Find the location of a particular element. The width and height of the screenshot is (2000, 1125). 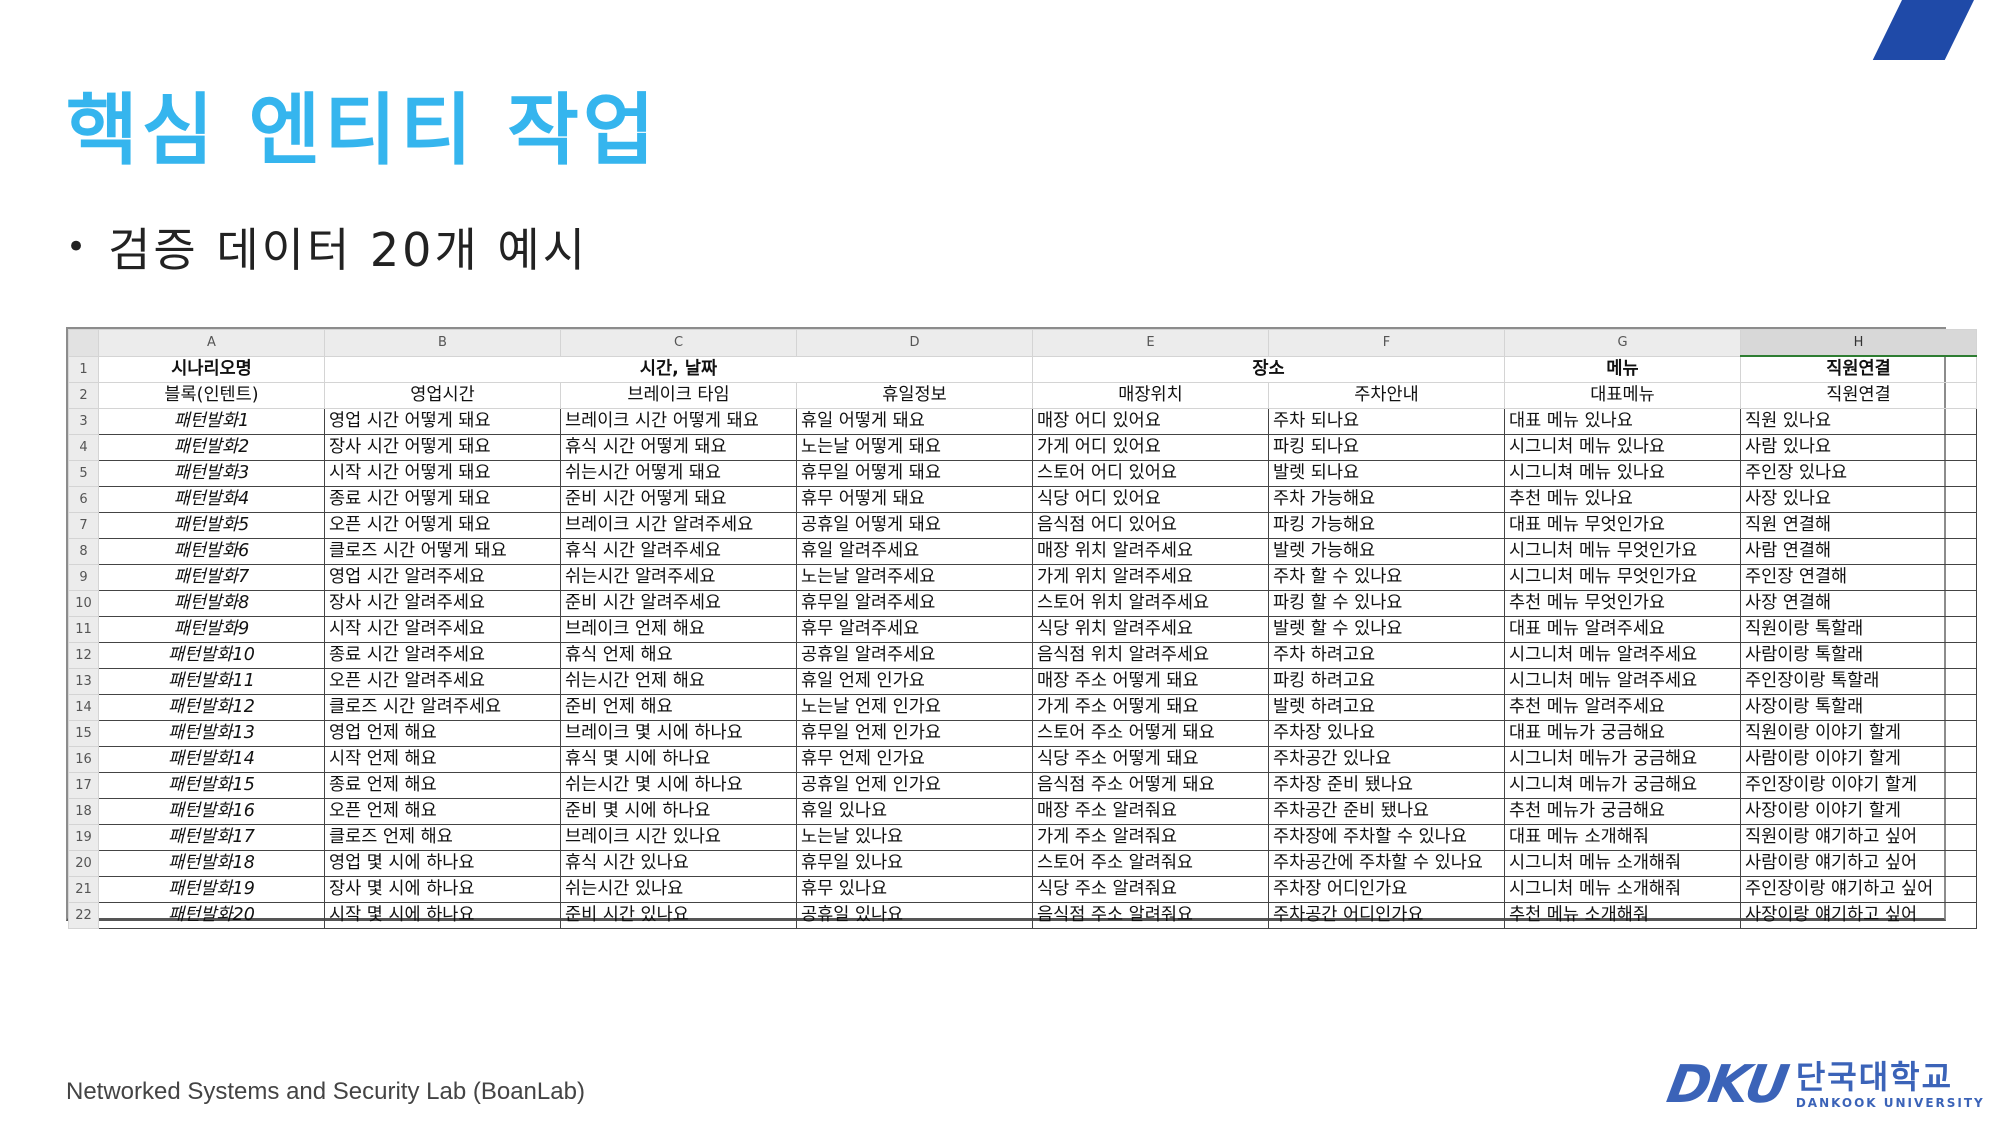

column-letter-c: C is located at coordinates (678, 343).